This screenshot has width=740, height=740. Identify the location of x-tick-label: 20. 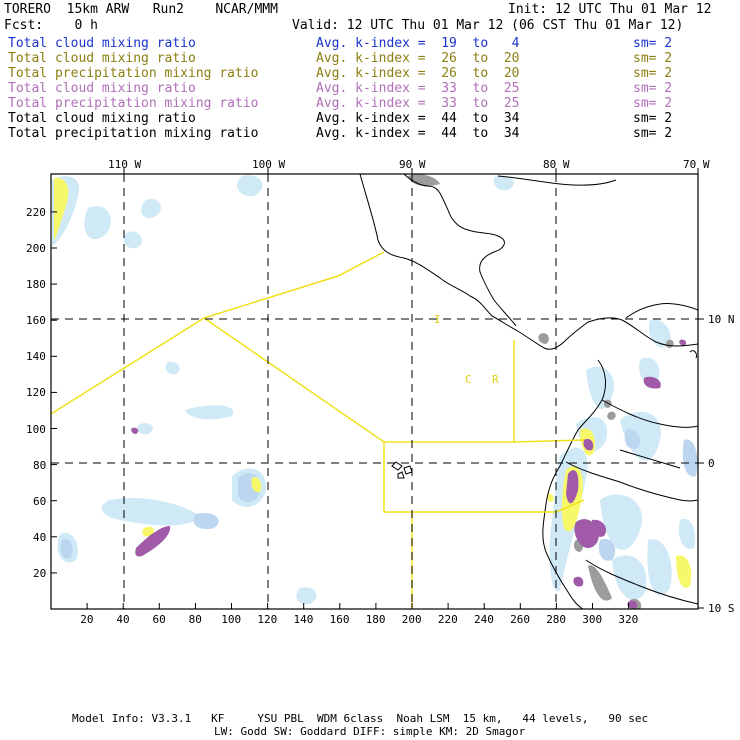
(87, 619).